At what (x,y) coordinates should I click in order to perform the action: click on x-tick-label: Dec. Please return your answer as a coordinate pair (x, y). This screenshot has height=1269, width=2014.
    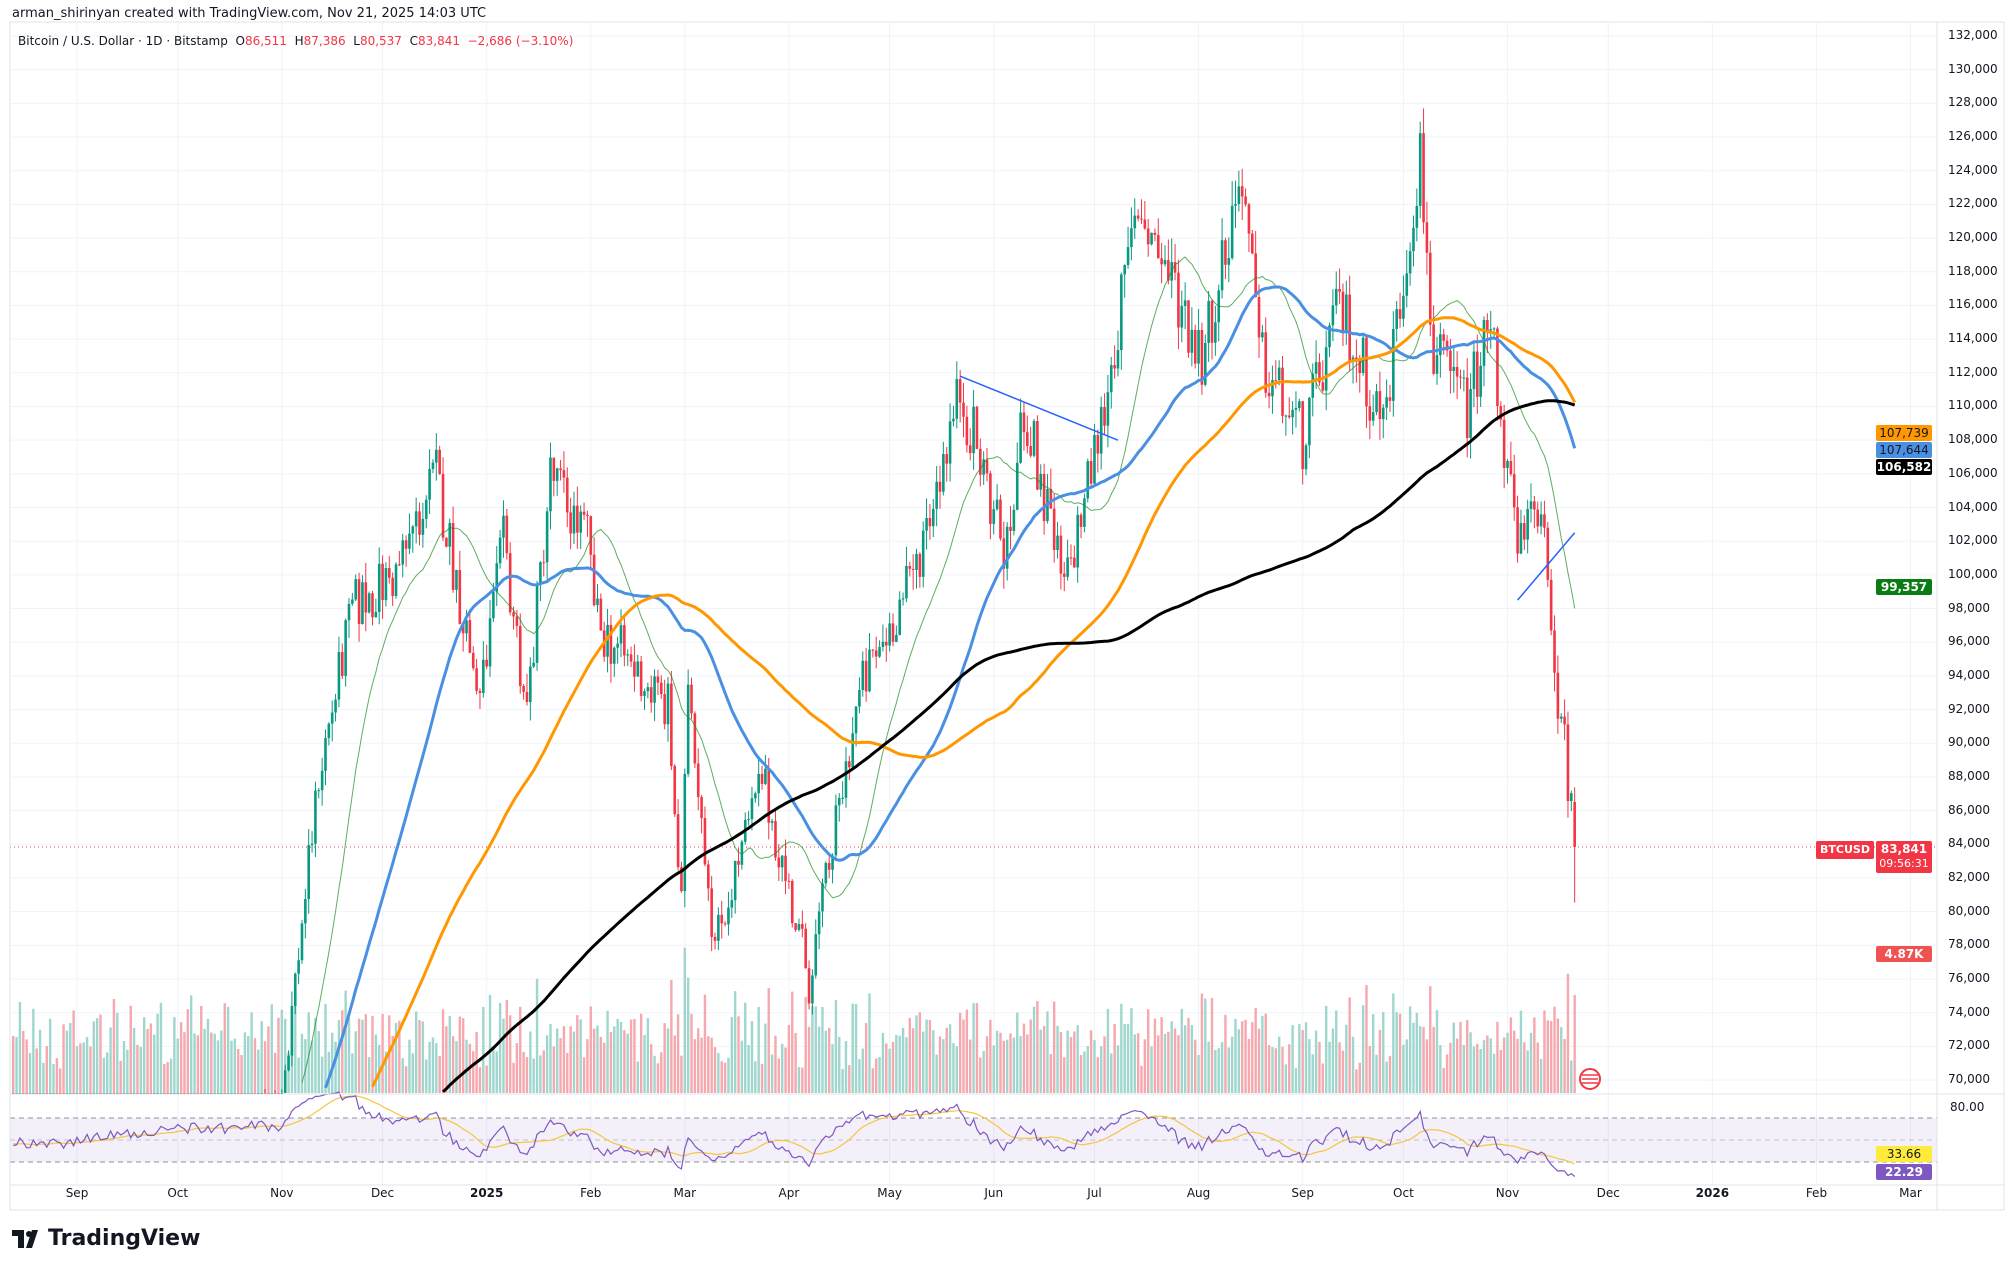
    Looking at the image, I should click on (1608, 1193).